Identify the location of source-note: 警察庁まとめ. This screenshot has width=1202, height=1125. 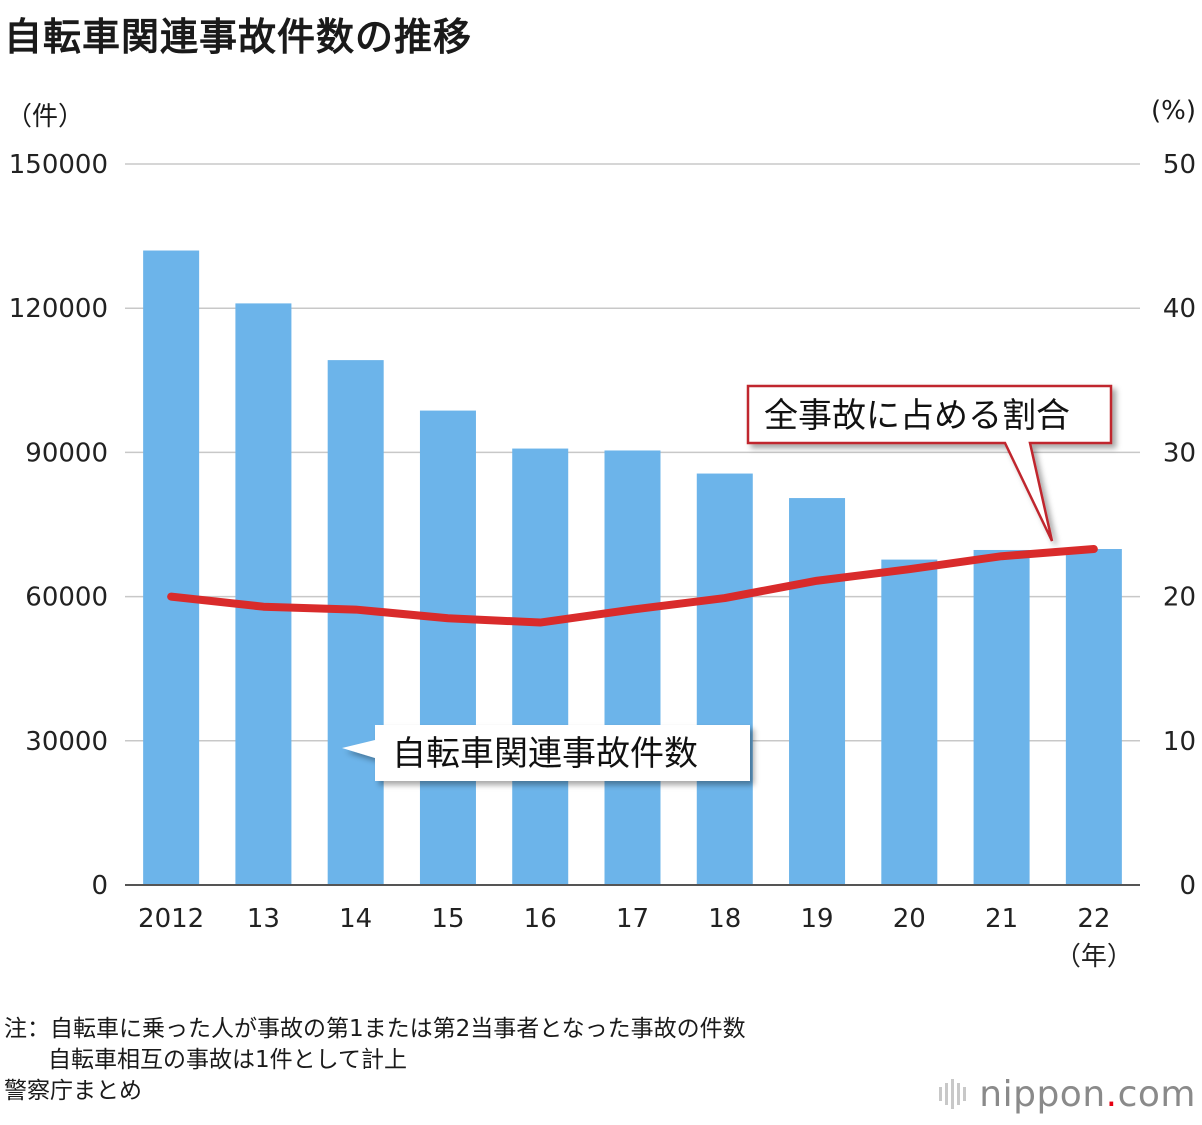
(73, 1091).